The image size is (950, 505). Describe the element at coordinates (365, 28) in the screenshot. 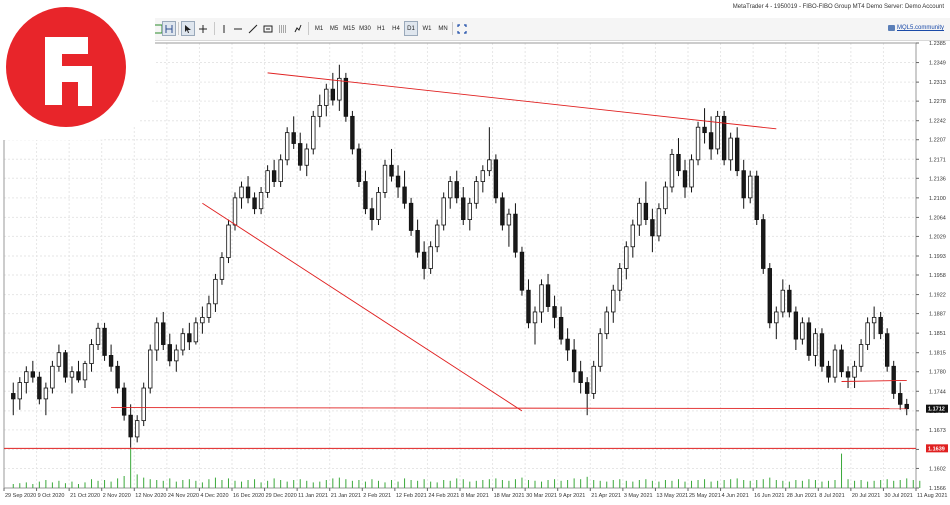

I see `timeframe-m30: M30` at that location.